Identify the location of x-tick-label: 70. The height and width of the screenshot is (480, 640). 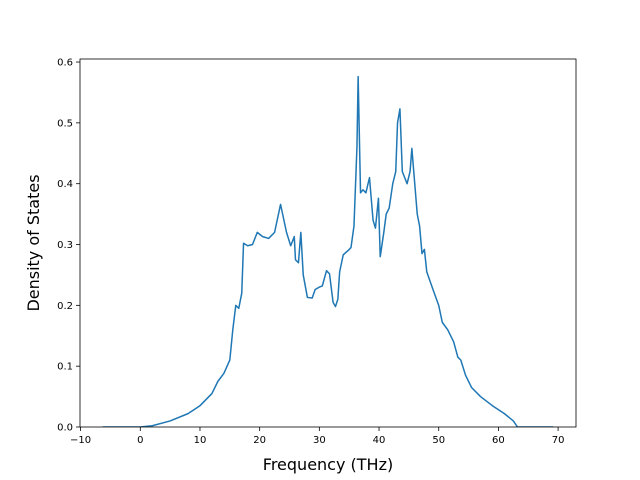
(558, 440).